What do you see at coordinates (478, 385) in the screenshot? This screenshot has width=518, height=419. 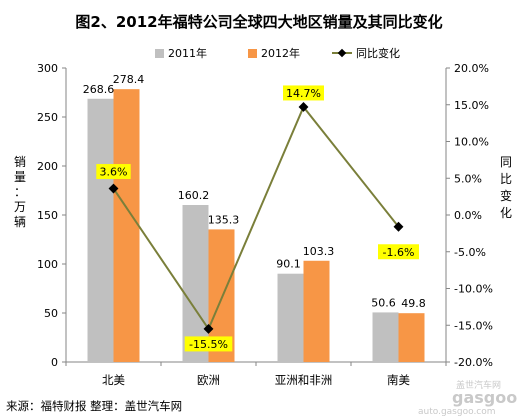 I see `watermark-small-text: 盖世汽车网` at bounding box center [478, 385].